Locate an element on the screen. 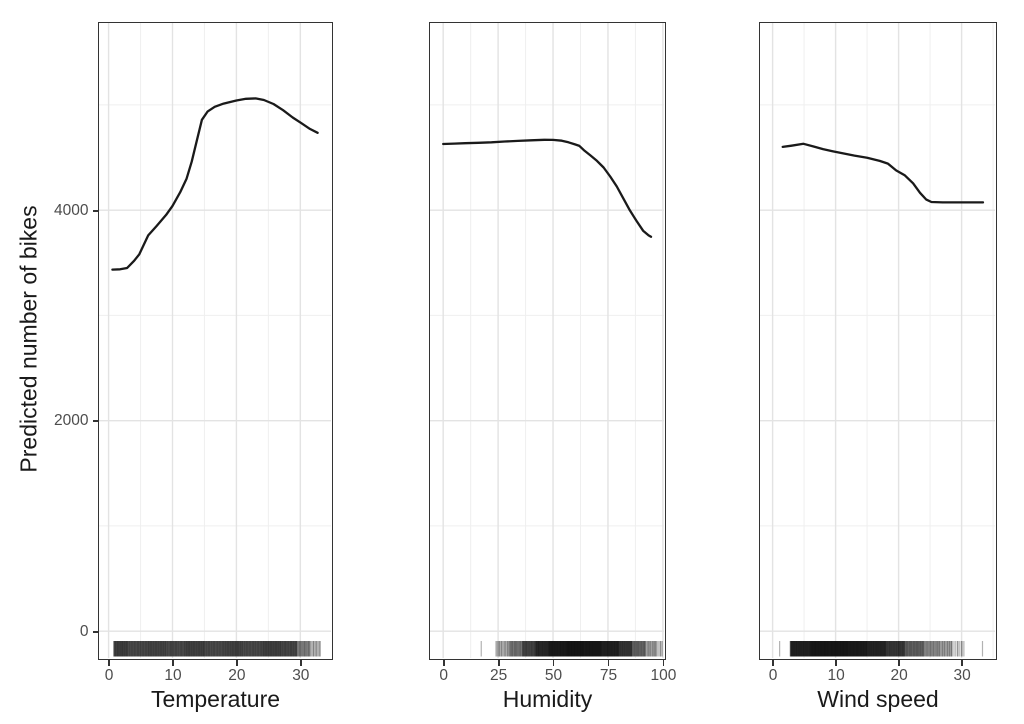 This screenshot has width=1024, height=724. x-axis-title-temperature: Temperature is located at coordinates (215, 699).